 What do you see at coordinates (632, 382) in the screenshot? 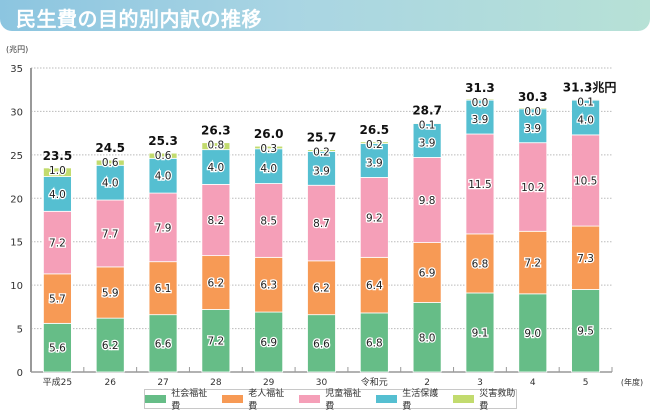
I see `x-axis-unit-label: (年度)` at bounding box center [632, 382].